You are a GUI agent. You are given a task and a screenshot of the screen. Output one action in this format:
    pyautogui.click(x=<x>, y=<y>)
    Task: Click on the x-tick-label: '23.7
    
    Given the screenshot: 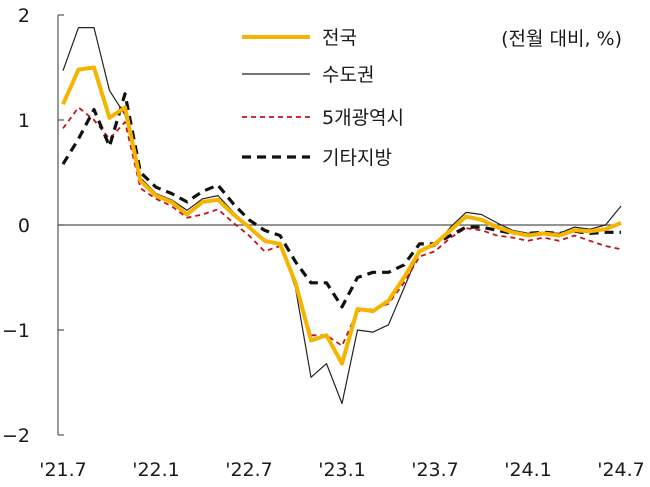 What is the action you would take?
    pyautogui.click(x=435, y=470)
    